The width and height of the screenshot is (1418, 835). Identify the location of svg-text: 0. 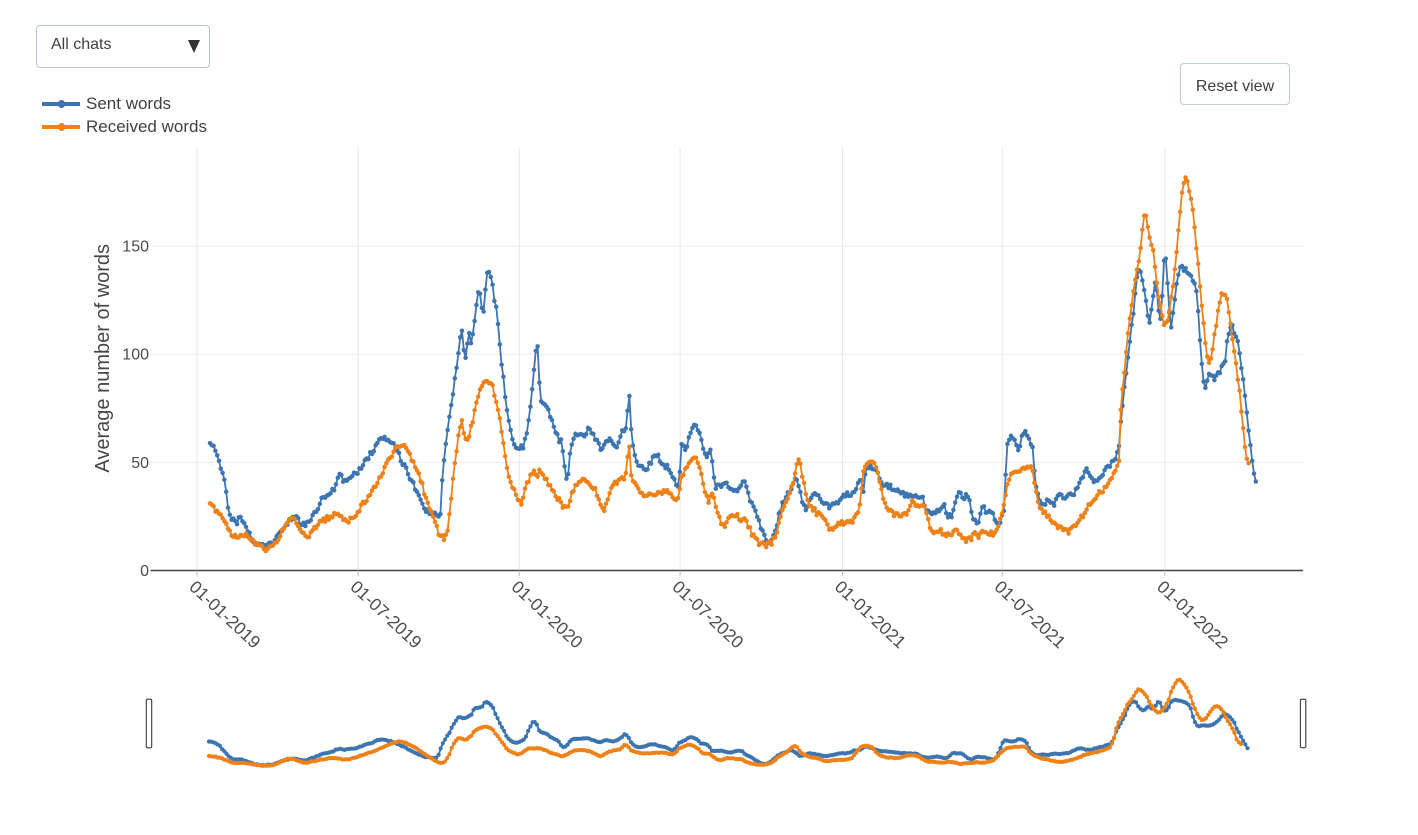
(144, 571).